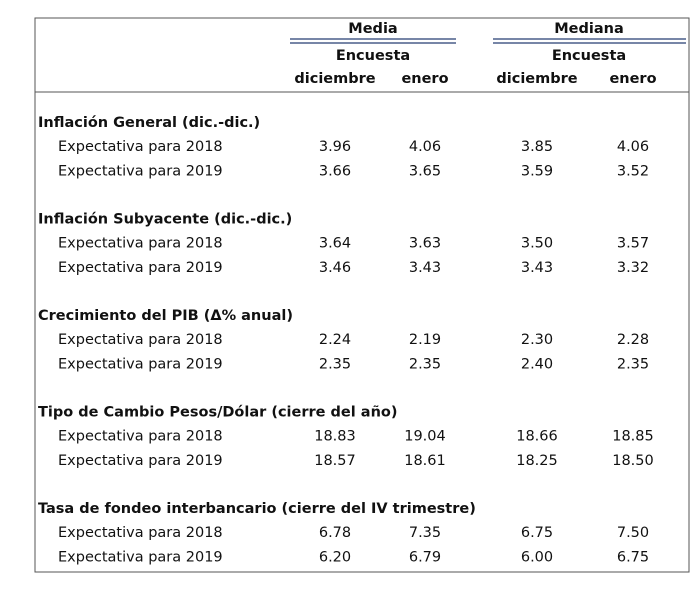  What do you see at coordinates (537, 340) in the screenshot?
I see `cell-value: 2.30` at bounding box center [537, 340].